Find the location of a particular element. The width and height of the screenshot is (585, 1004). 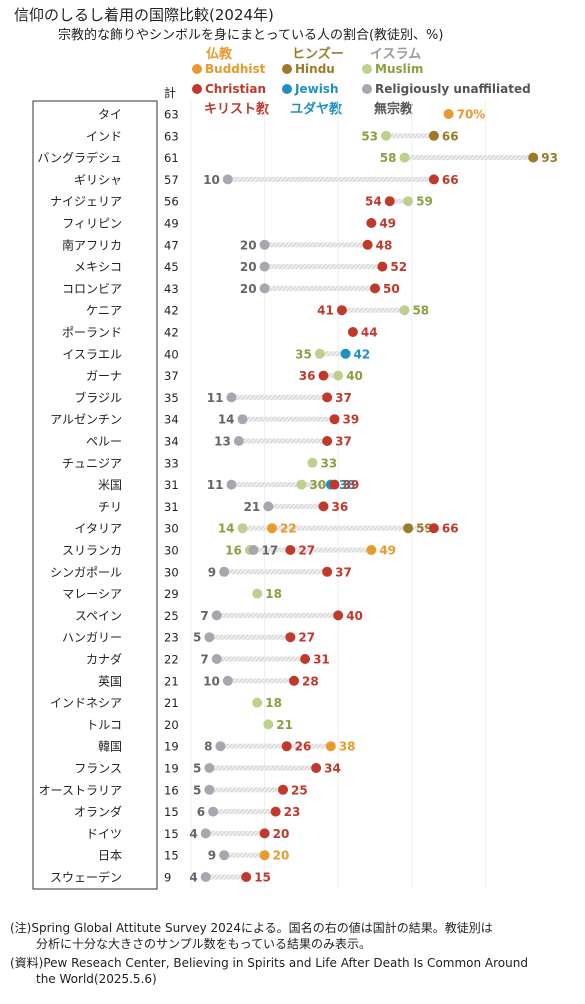

label-unaffiliated: 5 is located at coordinates (197, 638).